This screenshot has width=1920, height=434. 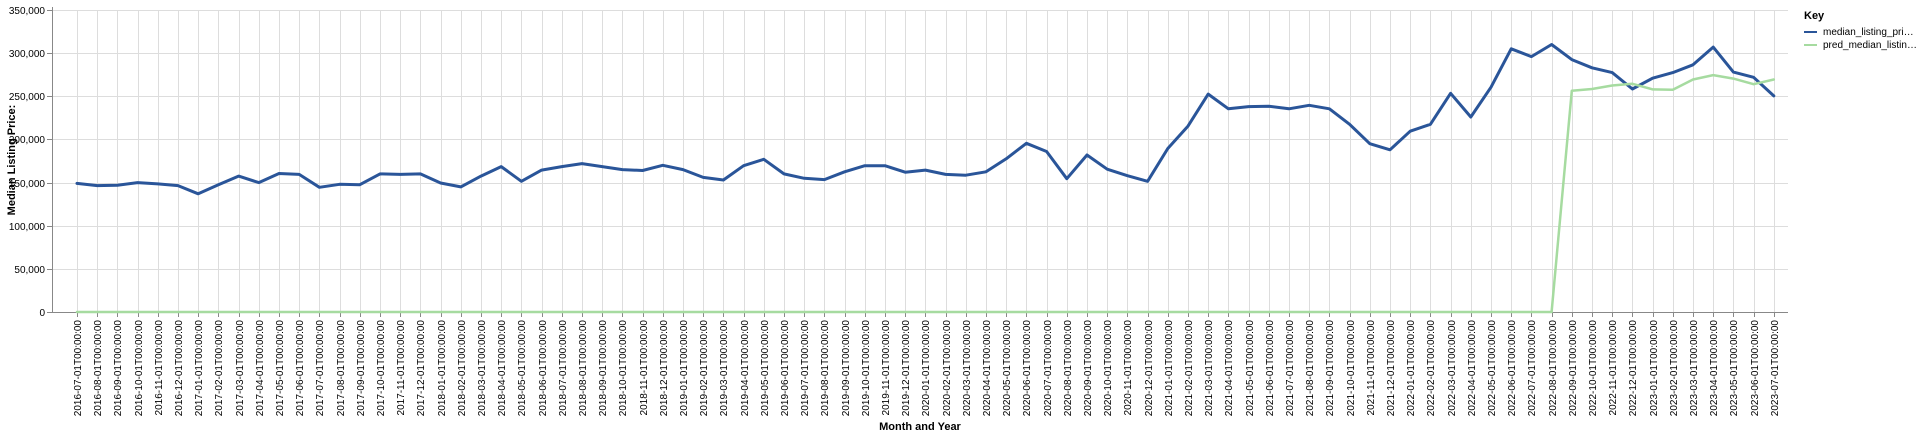 I want to click on x-tick-label: 2019-10-01T00:00:00, so click(x=866, y=368).